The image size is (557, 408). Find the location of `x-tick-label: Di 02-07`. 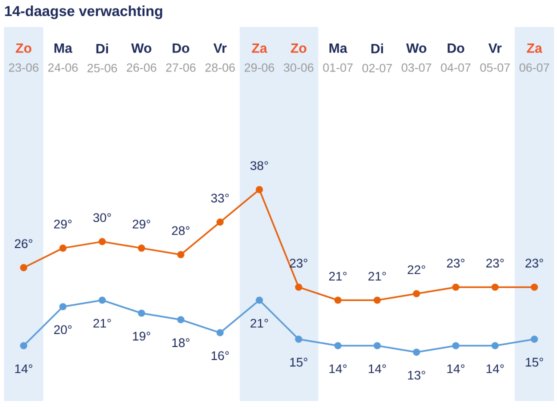

x-tick-label: Di 02-07 is located at coordinates (377, 58).